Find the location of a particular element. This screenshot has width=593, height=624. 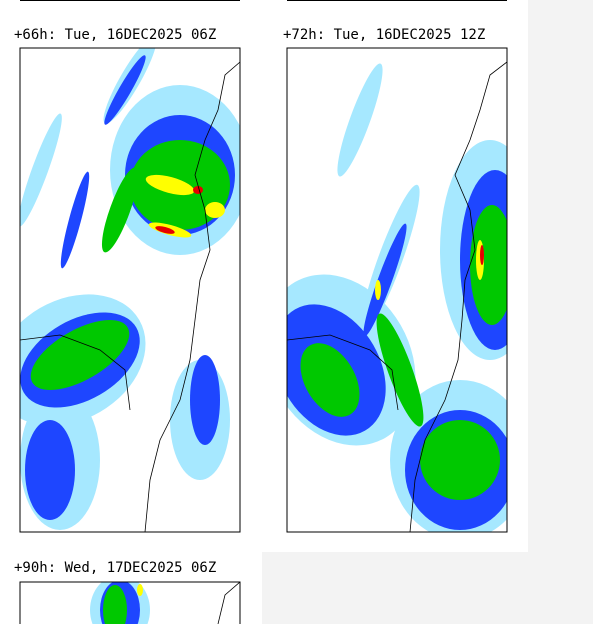

panel-title: +66h: Tue, 16DEC2025 06Z is located at coordinates (115, 35).